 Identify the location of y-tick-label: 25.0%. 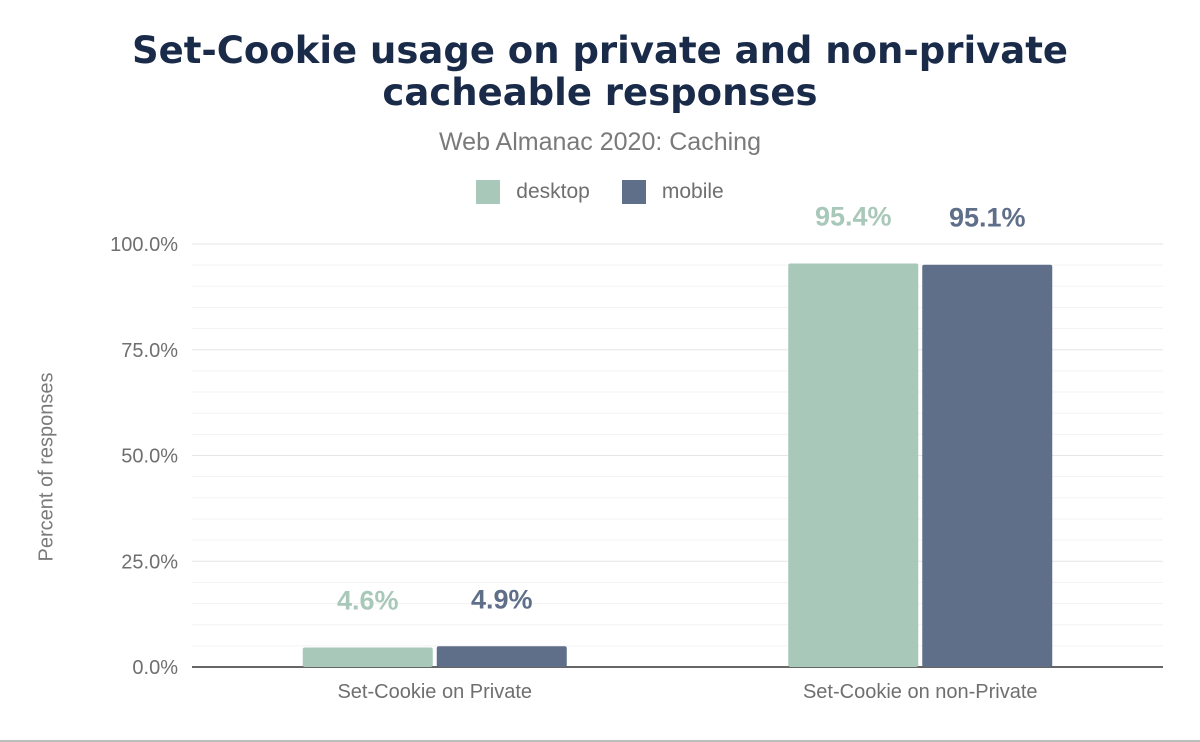
(149, 562).